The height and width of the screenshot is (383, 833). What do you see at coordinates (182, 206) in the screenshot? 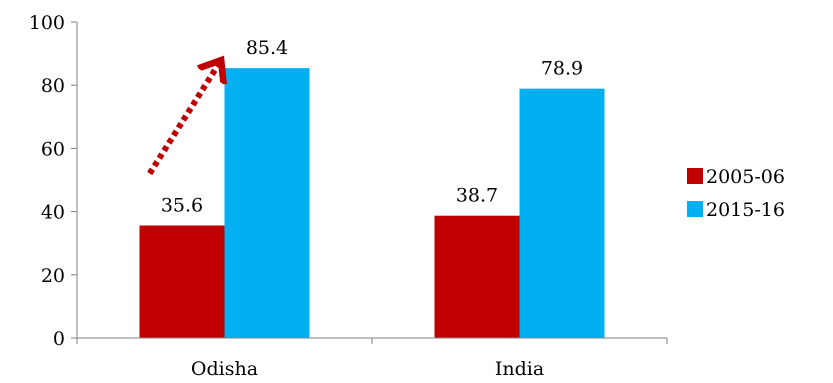
I see `data-label: 35.6` at bounding box center [182, 206].